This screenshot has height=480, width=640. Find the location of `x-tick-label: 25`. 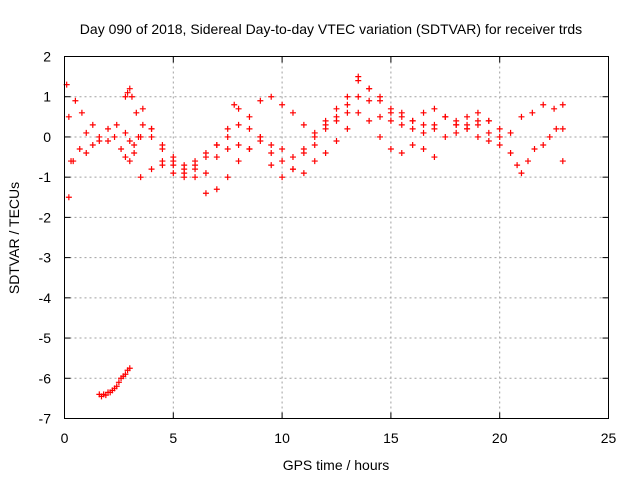

x-tick-label: 25 is located at coordinates (609, 438).